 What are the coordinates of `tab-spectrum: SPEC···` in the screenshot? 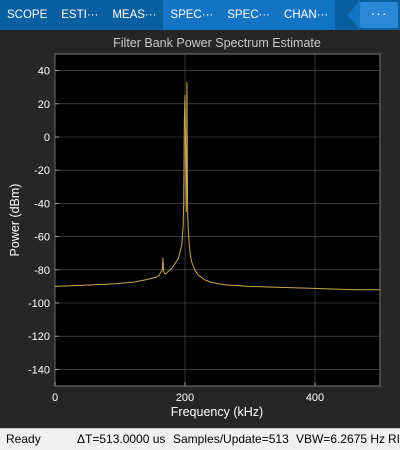 It's located at (192, 15).